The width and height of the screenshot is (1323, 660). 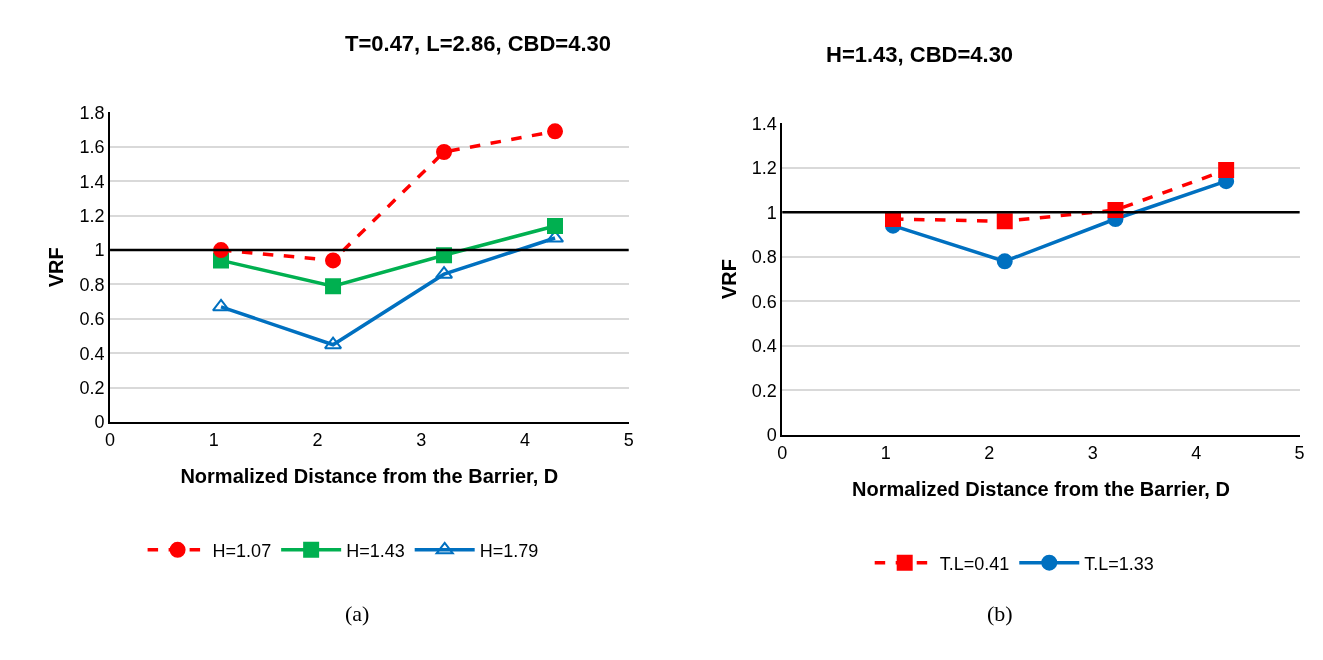 I want to click on y-tick-label: 1.6, so click(x=92, y=147).